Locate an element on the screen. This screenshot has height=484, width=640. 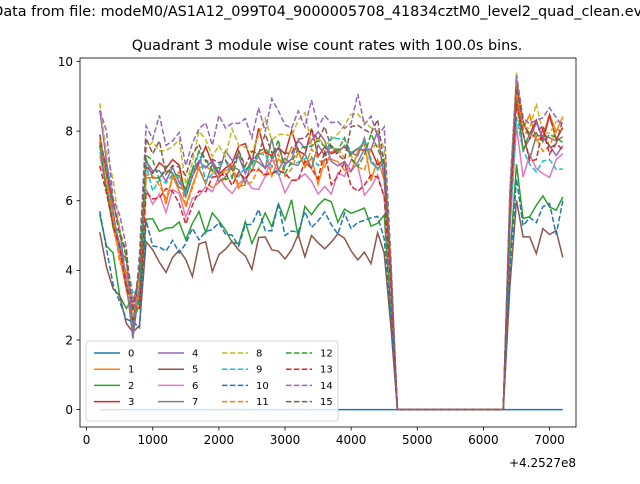
y-tick-label: 6 is located at coordinates (69, 201).